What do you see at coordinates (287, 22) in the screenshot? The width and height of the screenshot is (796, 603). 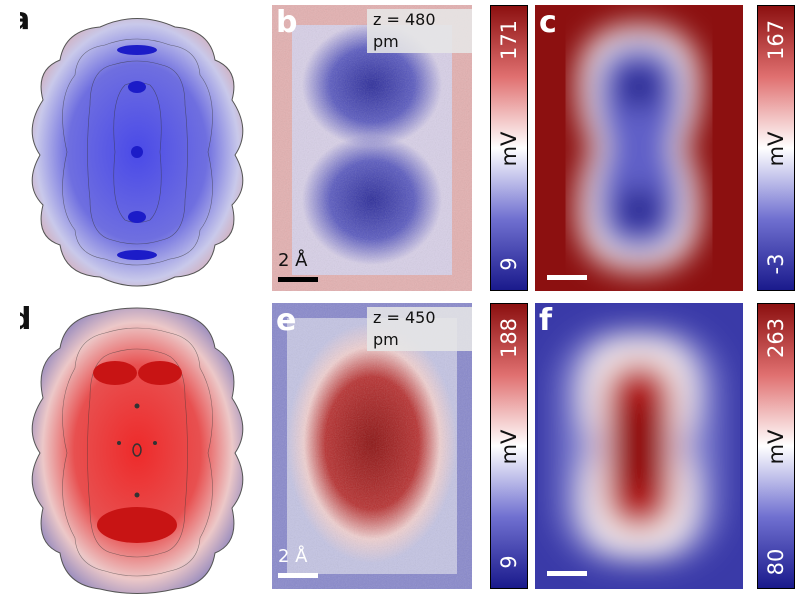 I see `panel-b-label: b` at bounding box center [287, 22].